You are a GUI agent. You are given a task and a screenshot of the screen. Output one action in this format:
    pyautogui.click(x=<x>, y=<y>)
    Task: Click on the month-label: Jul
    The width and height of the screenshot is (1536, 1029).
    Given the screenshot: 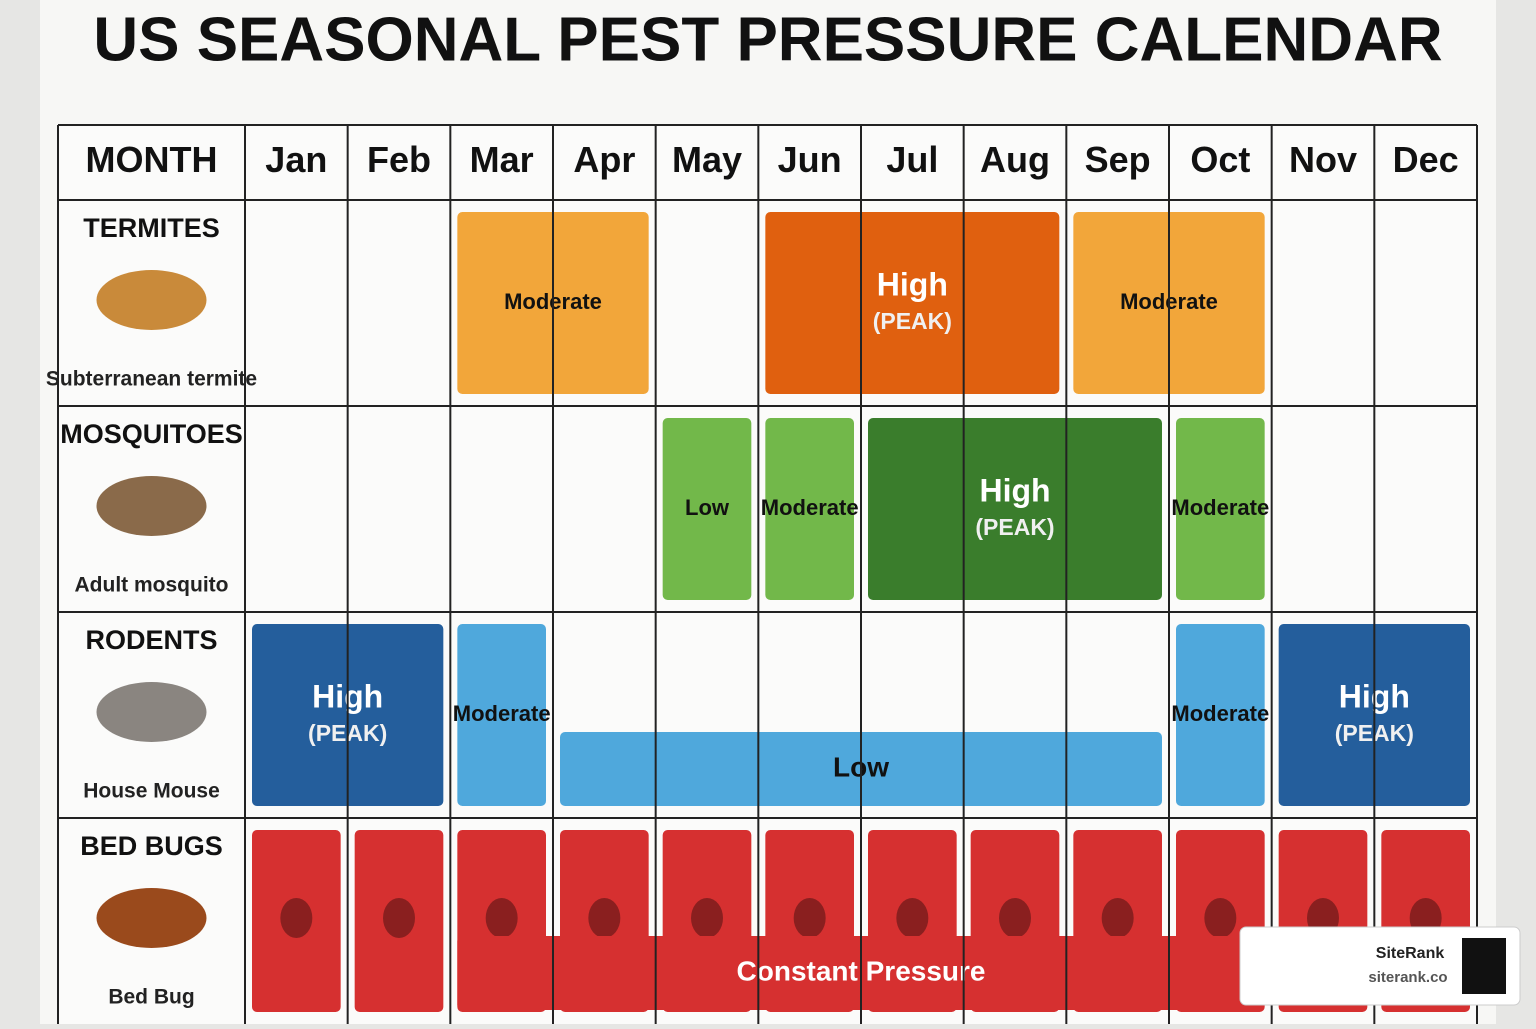 What is the action you would take?
    pyautogui.click(x=912, y=159)
    